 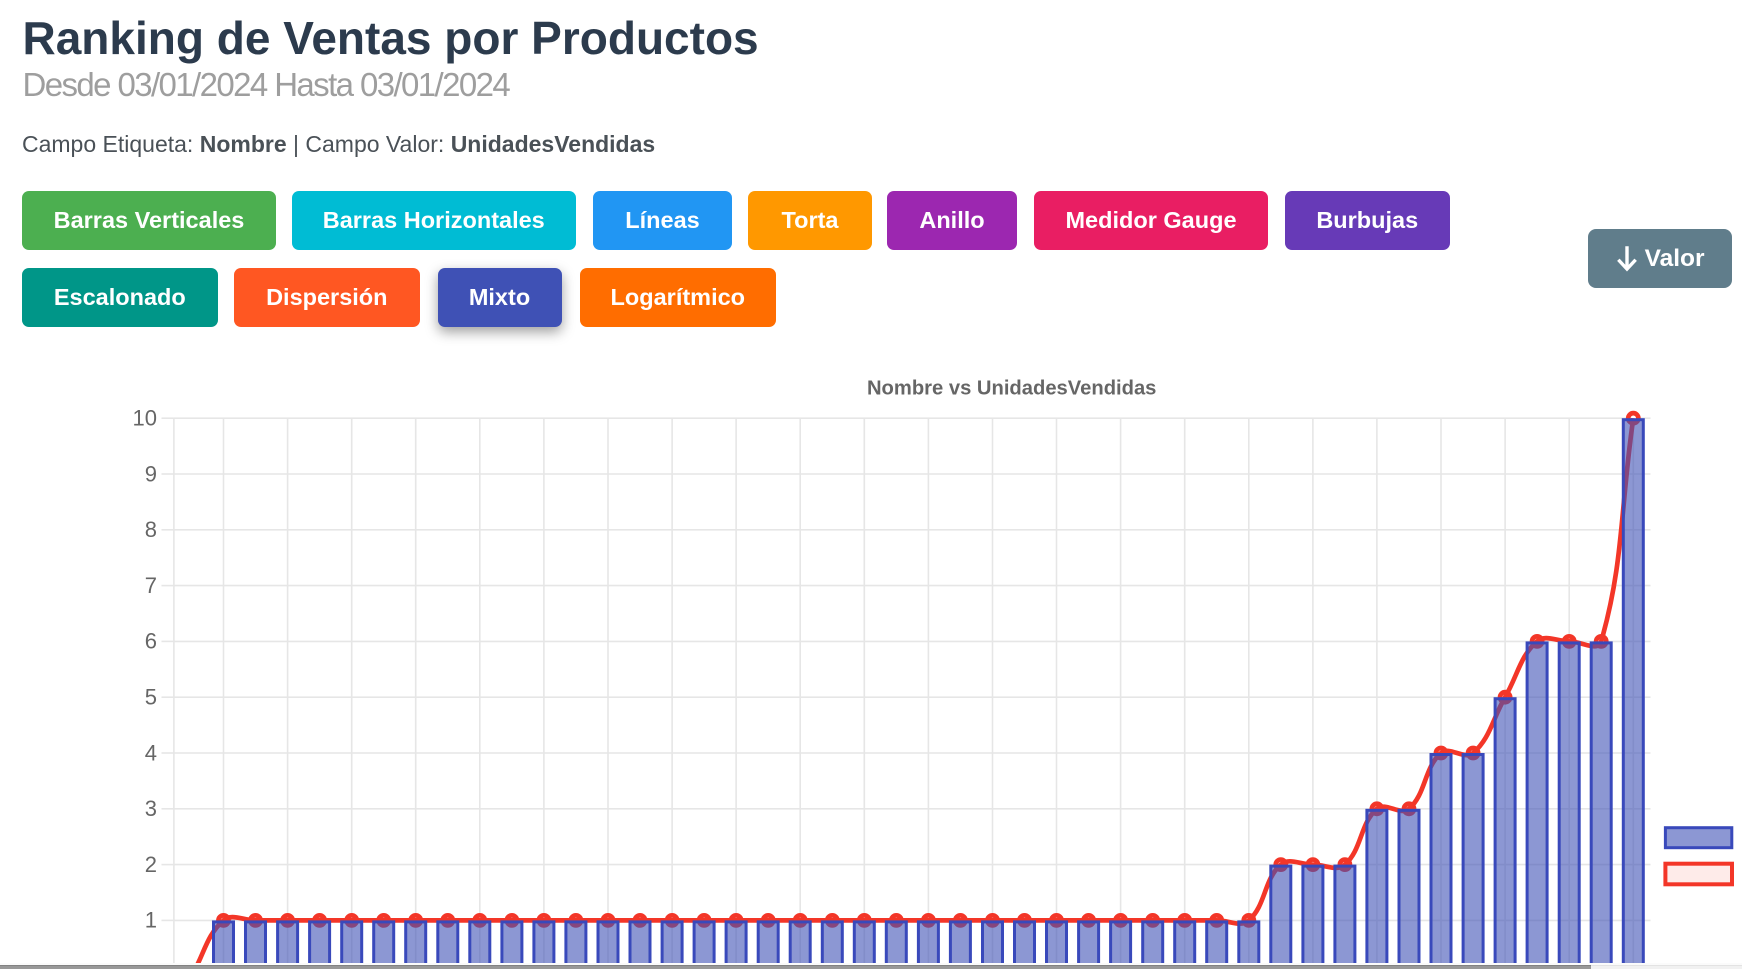 What do you see at coordinates (151, 920) in the screenshot?
I see `svg-text: 1` at bounding box center [151, 920].